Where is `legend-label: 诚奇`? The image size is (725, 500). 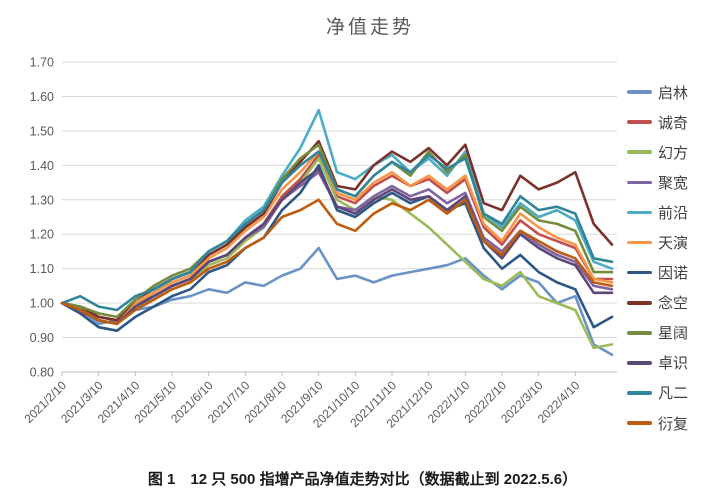 legend-label: 诚奇 is located at coordinates (673, 123).